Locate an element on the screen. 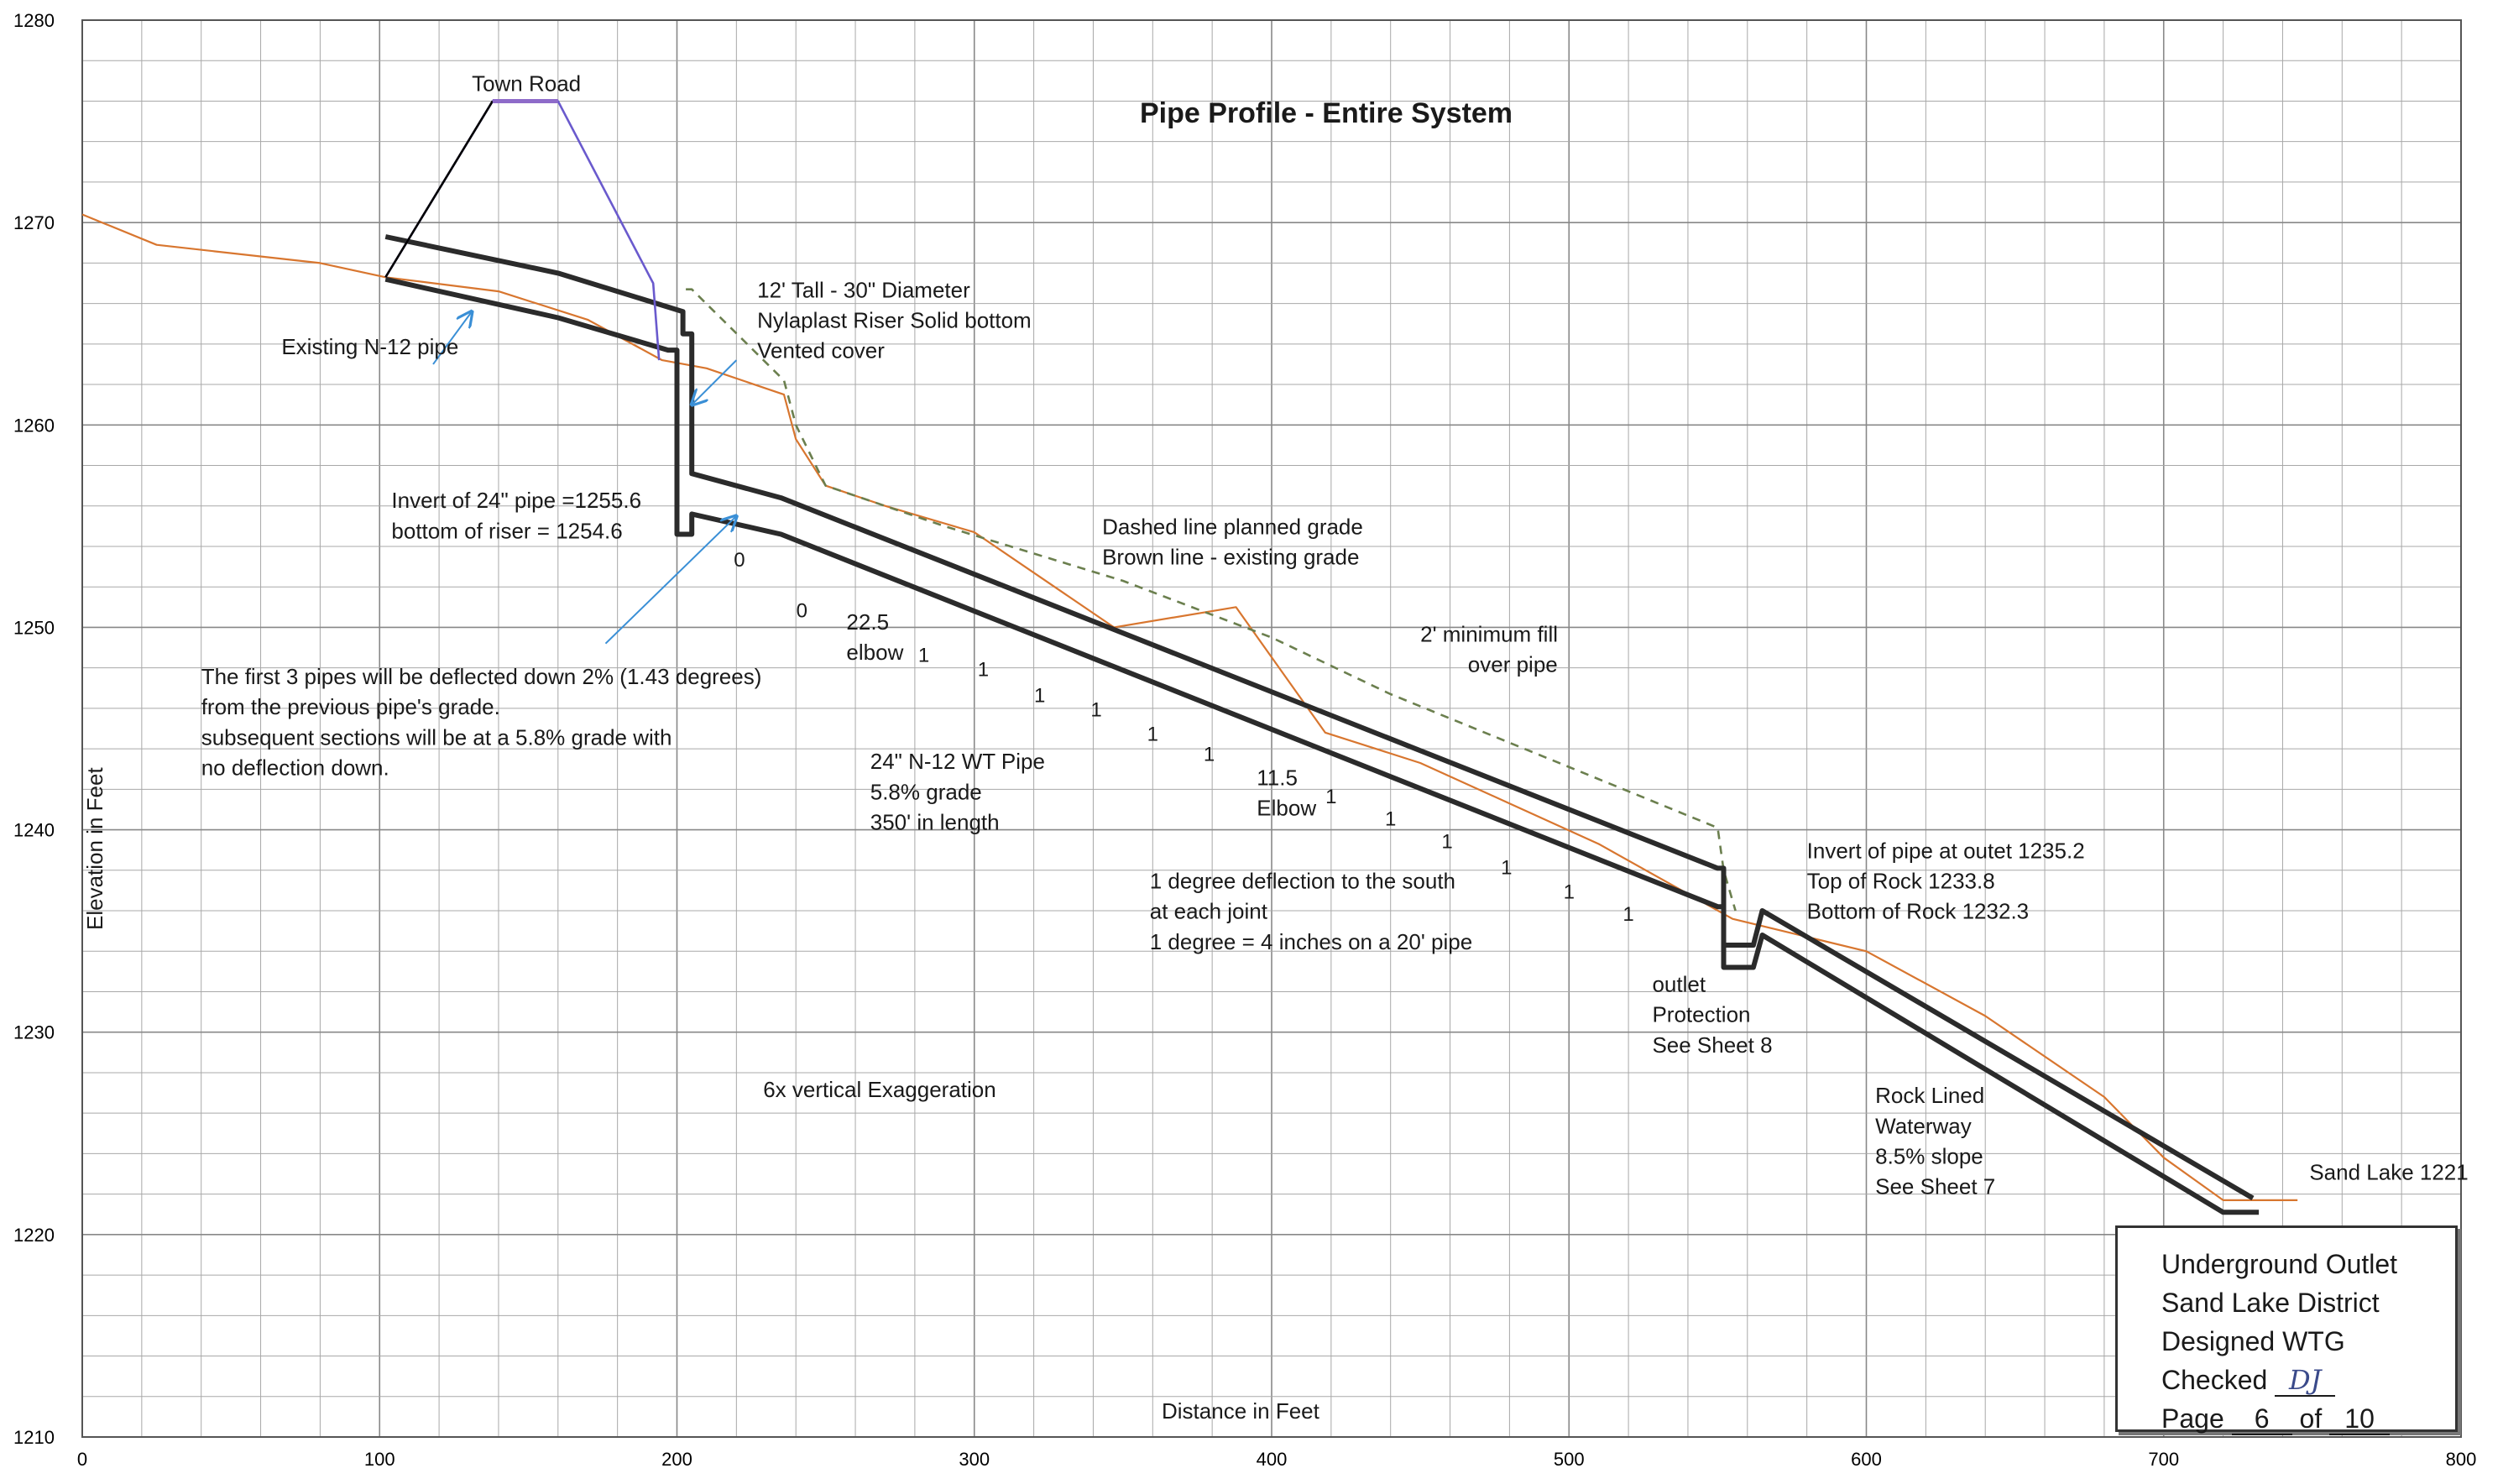 This screenshot has height=1484, width=2503. south-deflection-line1: 1 degree deflection to the south is located at coordinates (1302, 881).